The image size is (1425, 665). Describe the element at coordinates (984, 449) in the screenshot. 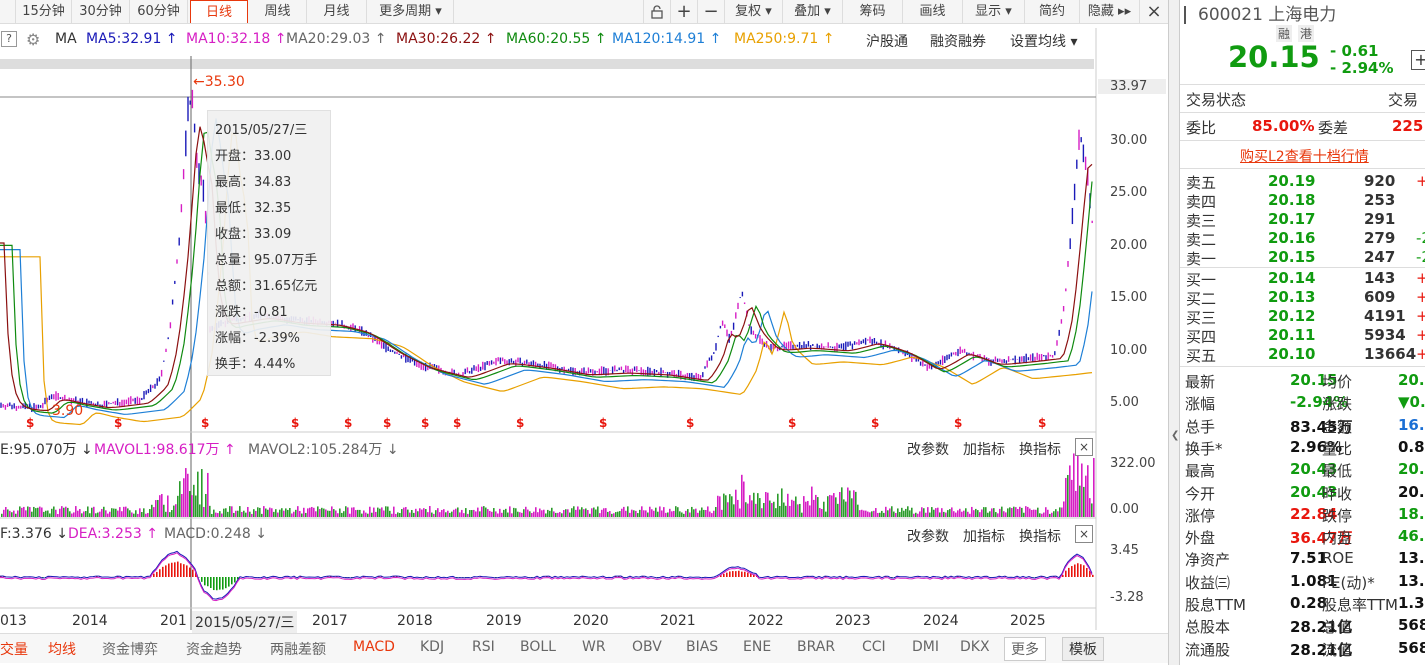

I see `volume-add-indicator-button: 加指标` at that location.